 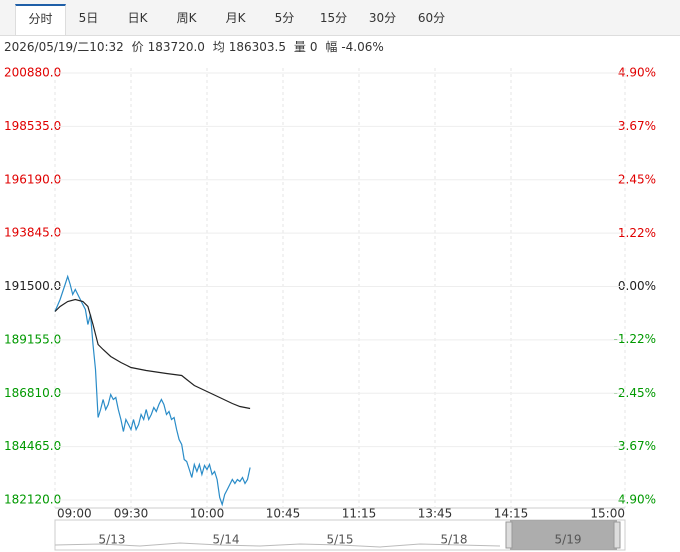 What do you see at coordinates (362, 47) in the screenshot?
I see `range: -4.06%` at bounding box center [362, 47].